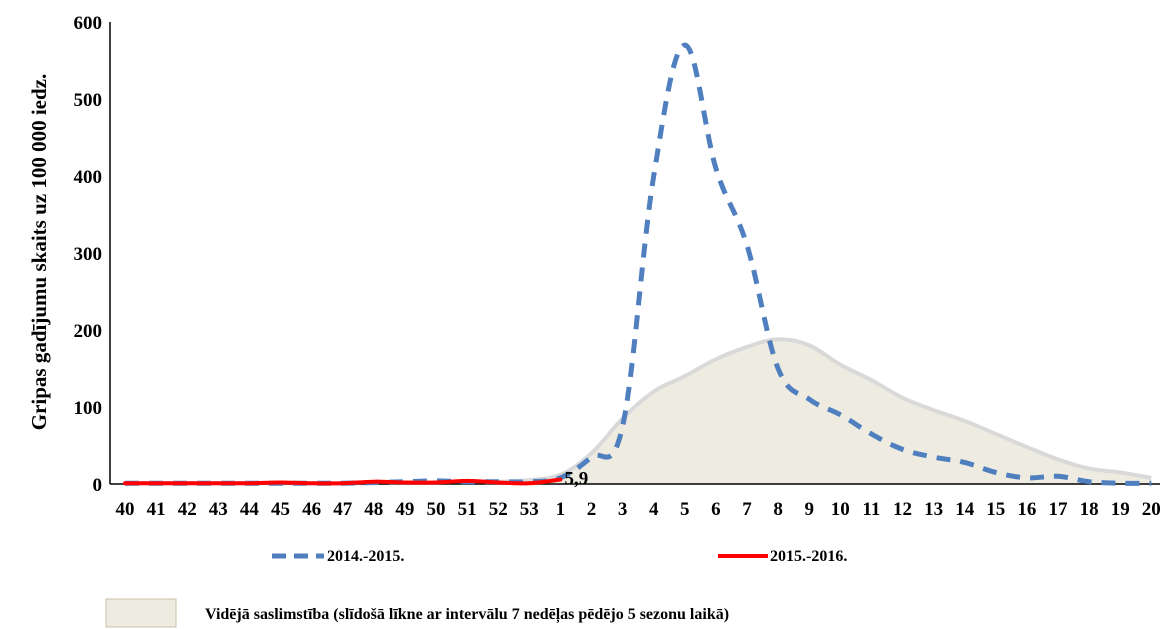 The height and width of the screenshot is (629, 1169). I want to click on legend-label-2014-2015: 2014.-2015., so click(365, 556).